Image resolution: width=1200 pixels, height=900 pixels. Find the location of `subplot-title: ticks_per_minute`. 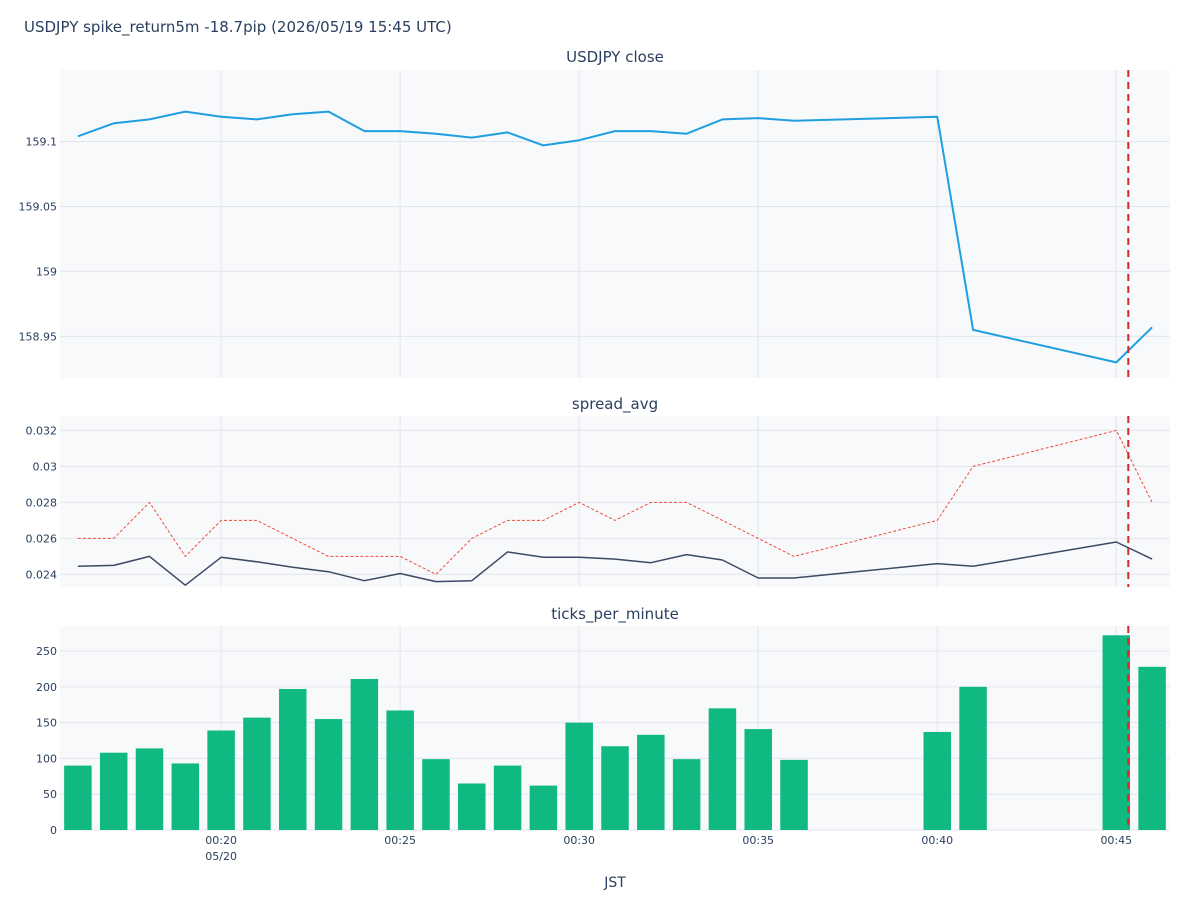

subplot-title: ticks_per_minute is located at coordinates (615, 614).